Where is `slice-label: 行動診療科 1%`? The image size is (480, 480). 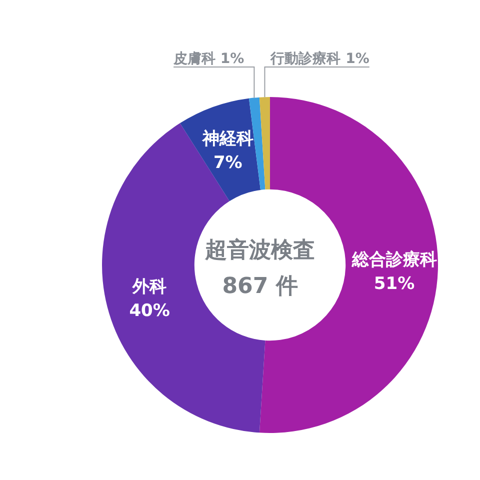 slice-label: 行動診療科 1% is located at coordinates (320, 58).